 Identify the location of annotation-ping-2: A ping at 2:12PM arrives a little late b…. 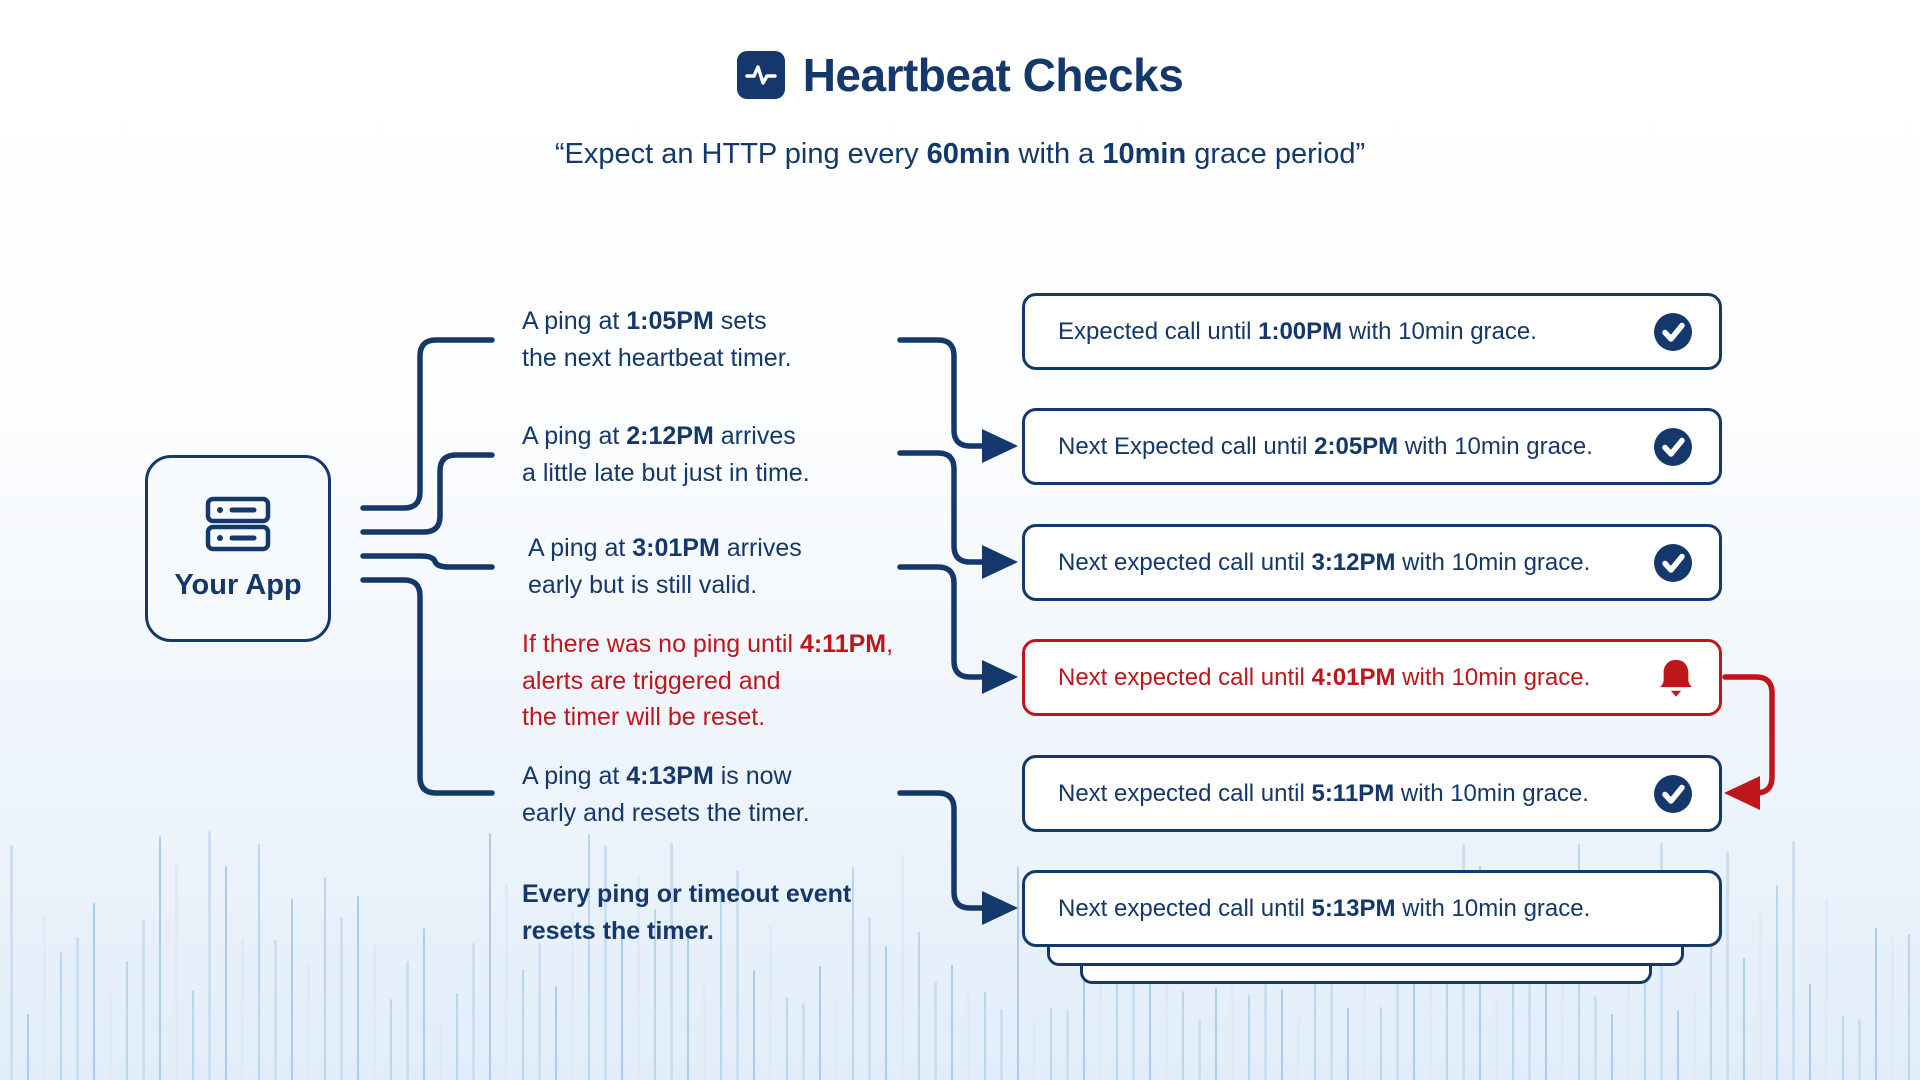
(666, 454).